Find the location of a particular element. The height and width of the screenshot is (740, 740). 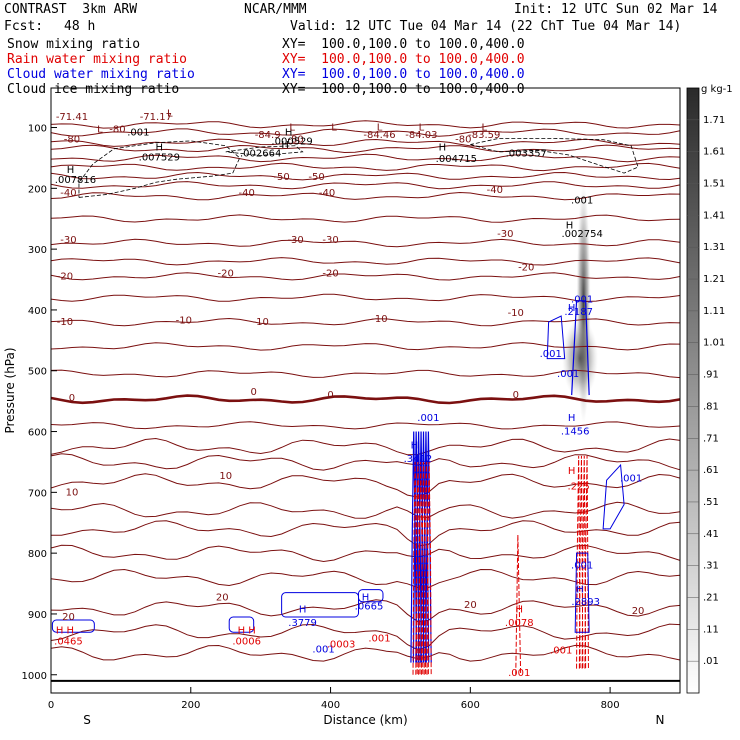

contour-label: -50 is located at coordinates (281, 177).